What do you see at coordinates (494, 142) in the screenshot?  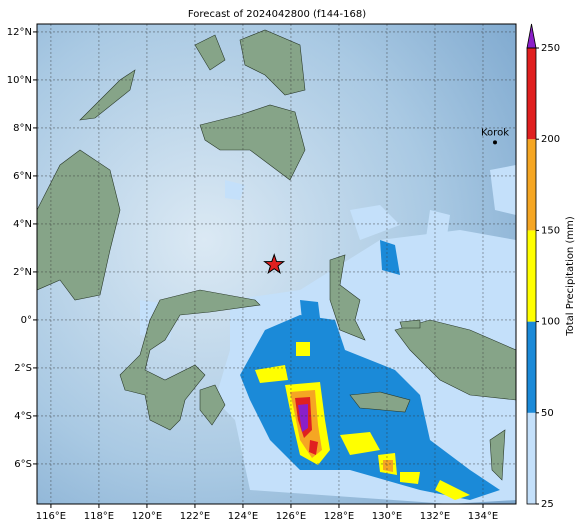 I see `place-marker` at bounding box center [494, 142].